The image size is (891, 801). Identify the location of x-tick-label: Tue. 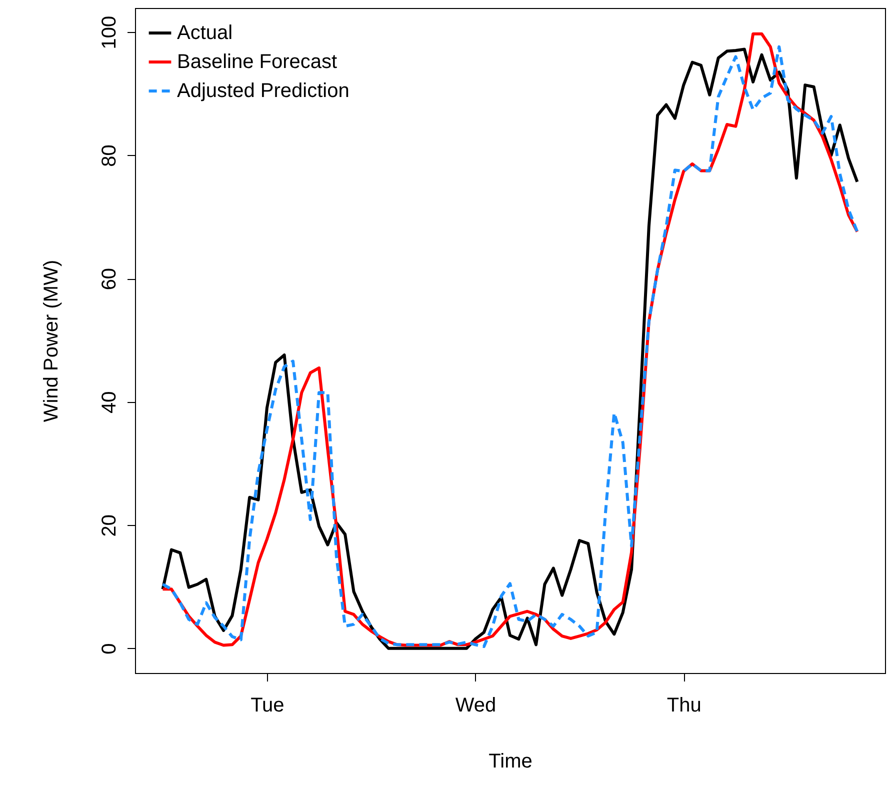
(267, 705).